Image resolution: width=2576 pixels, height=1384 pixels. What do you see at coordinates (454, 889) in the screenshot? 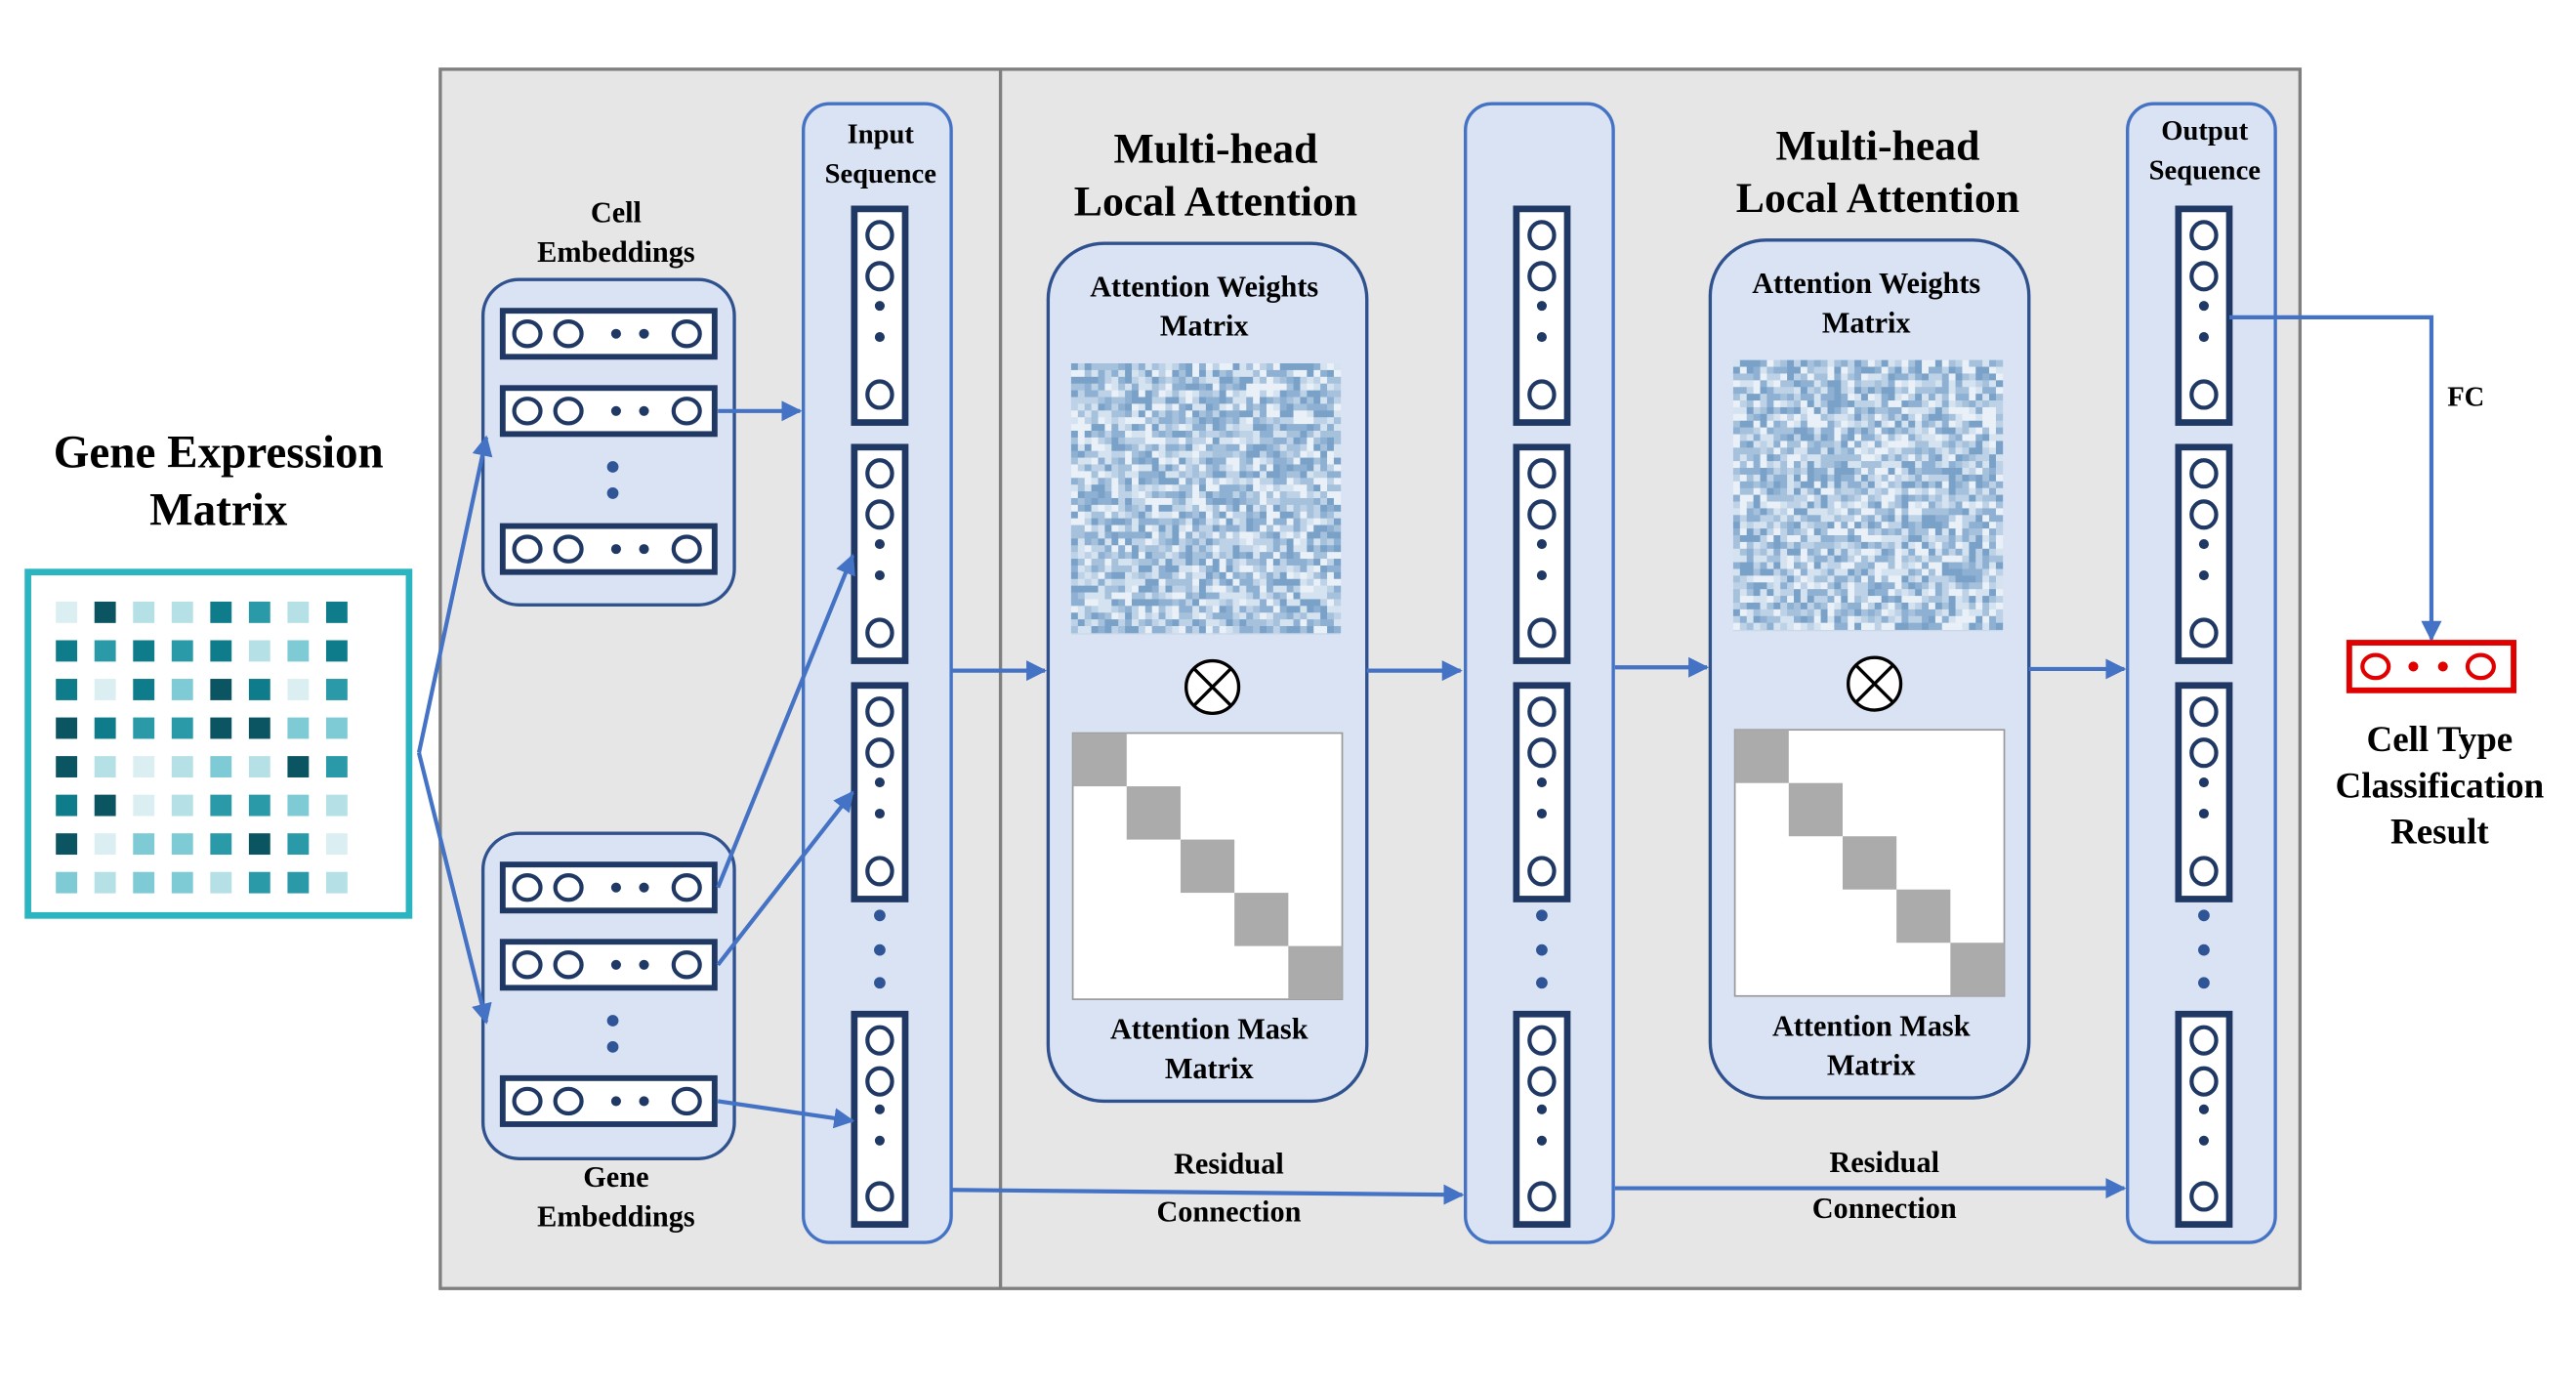
I see `arrow` at bounding box center [454, 889].